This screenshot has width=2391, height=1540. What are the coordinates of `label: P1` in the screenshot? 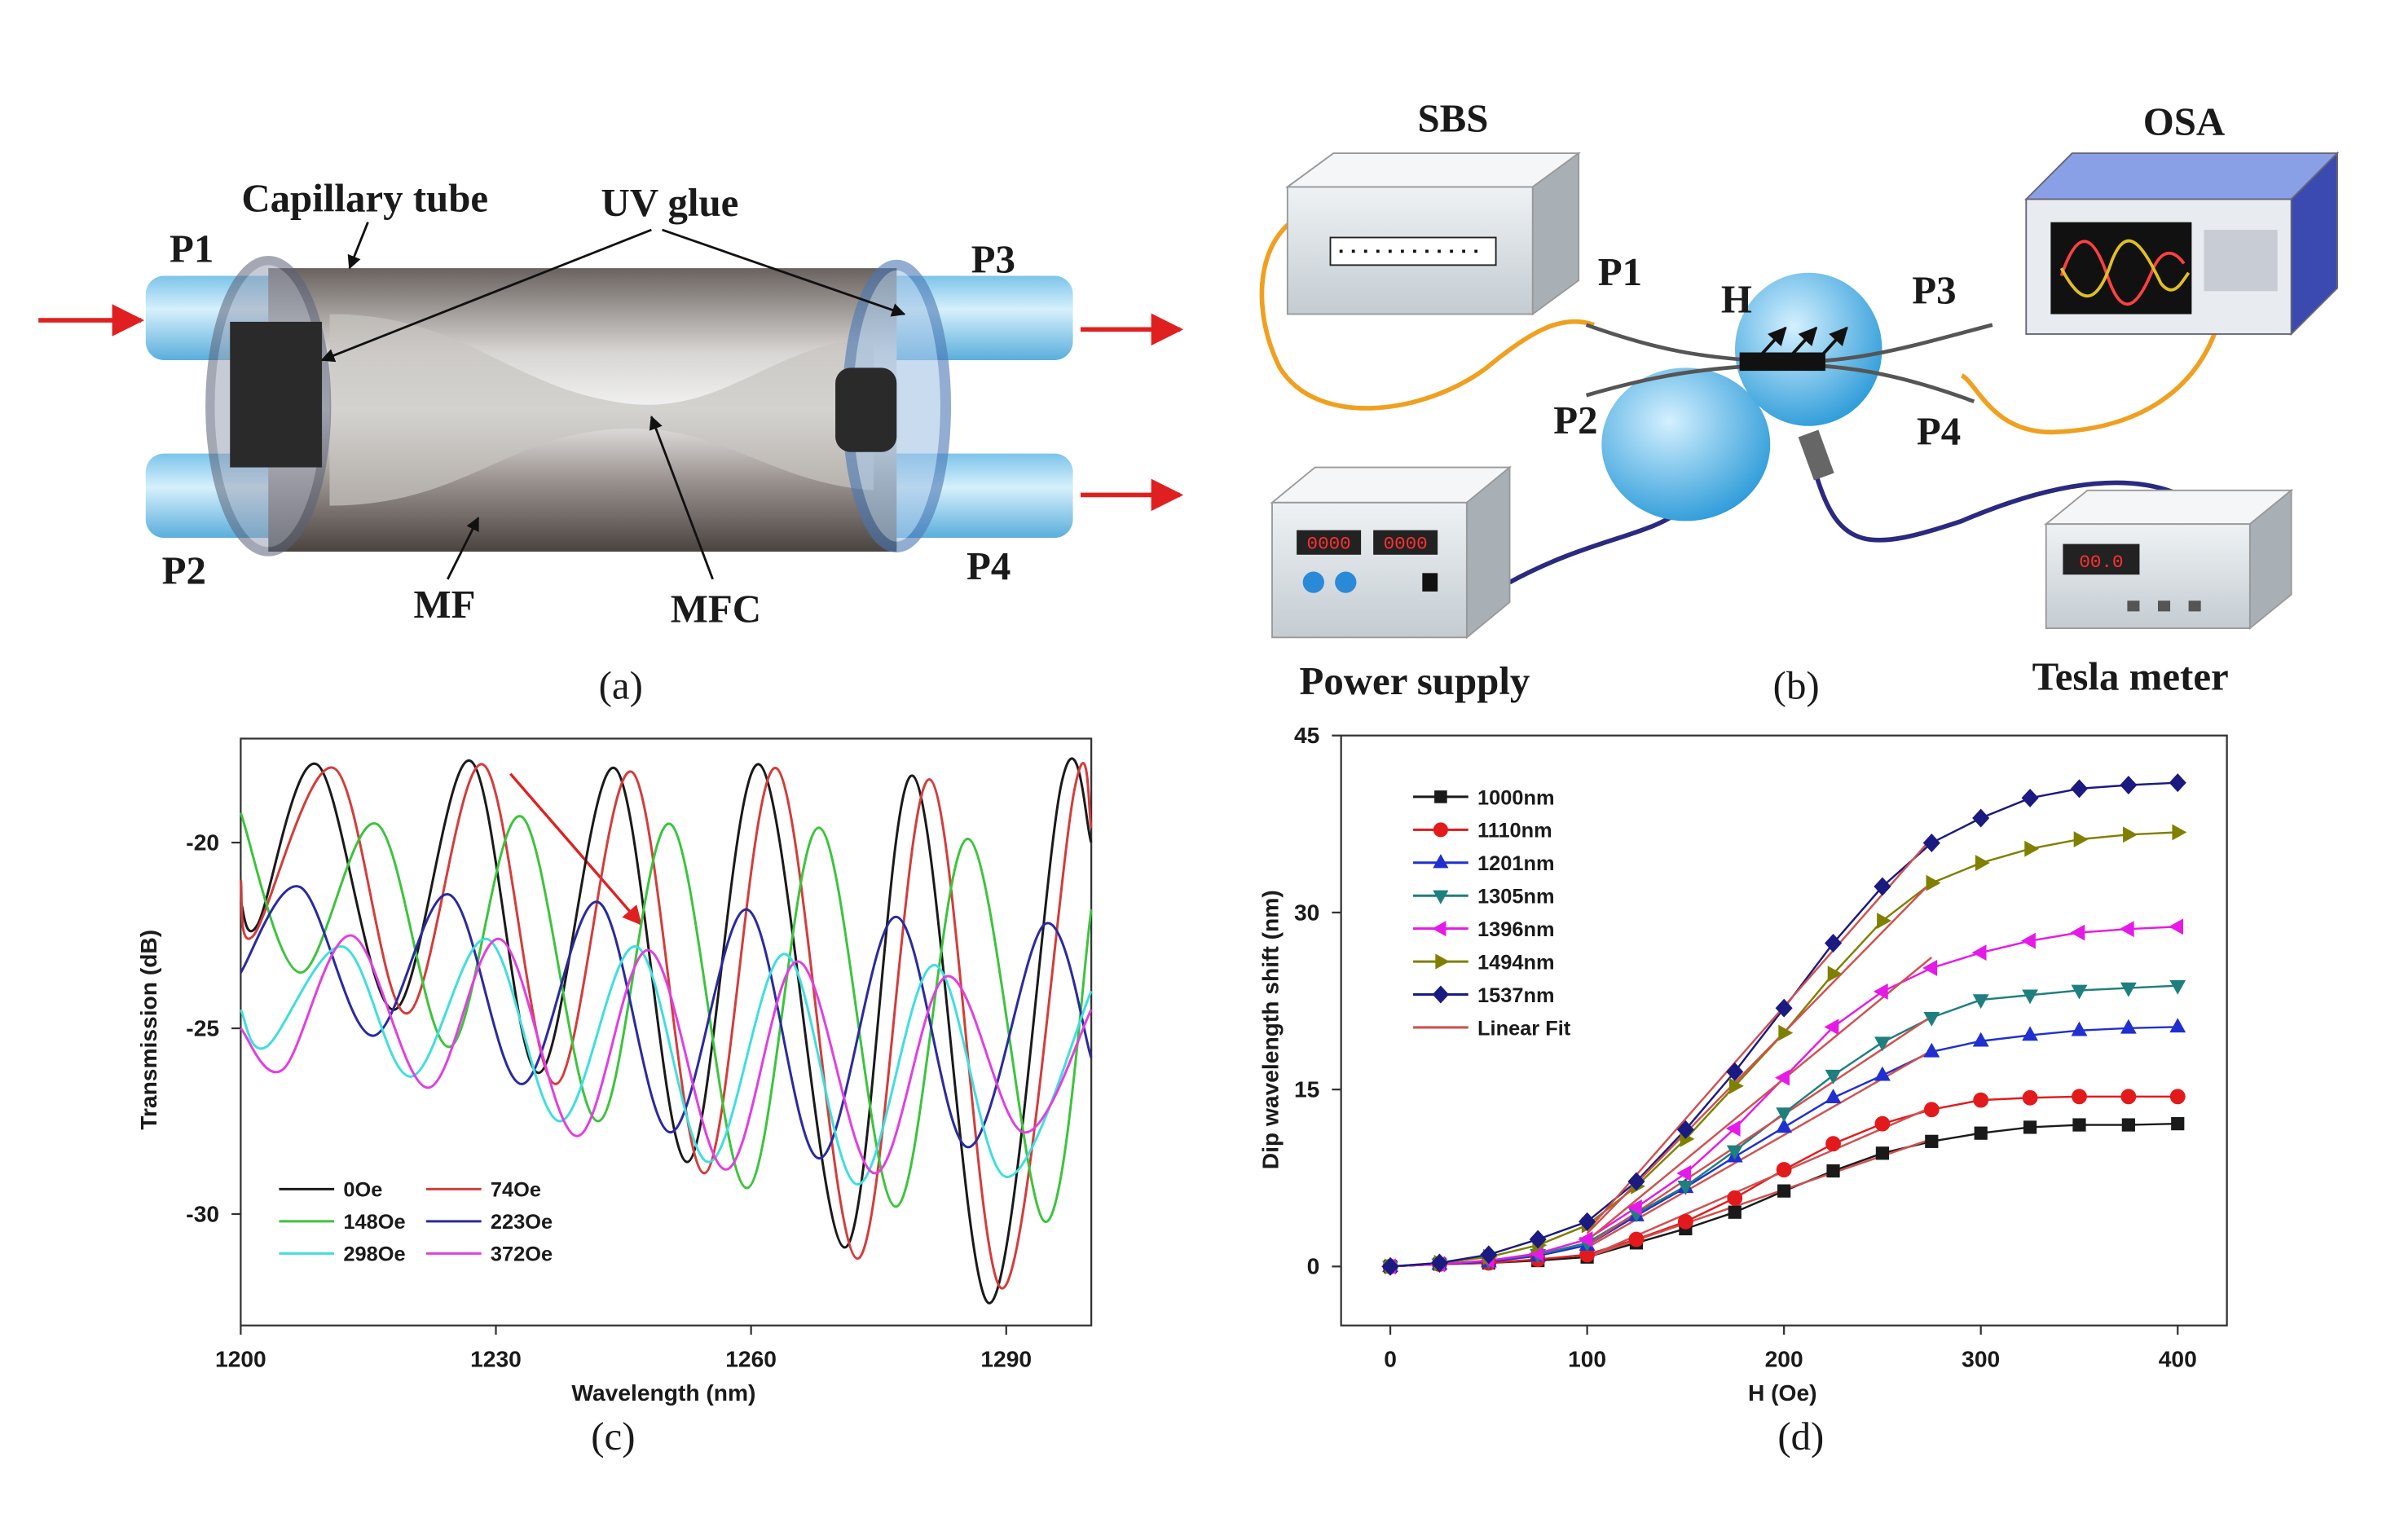 It's located at (192, 249).